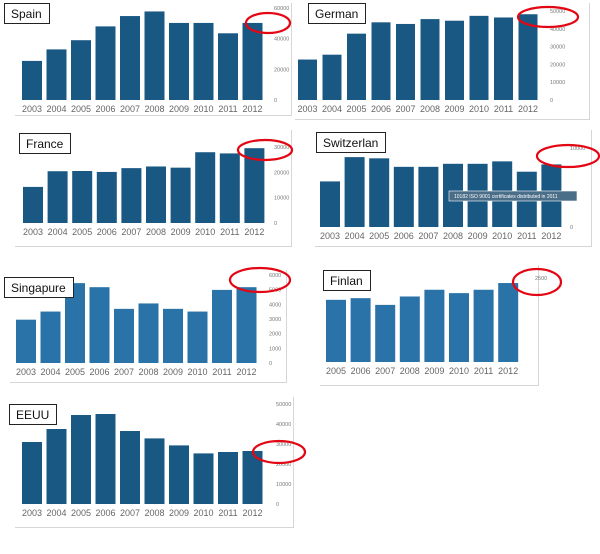 This screenshot has width=600, height=554. What do you see at coordinates (275, 335) in the screenshot?
I see `y-tick-label: 2000` at bounding box center [275, 335].